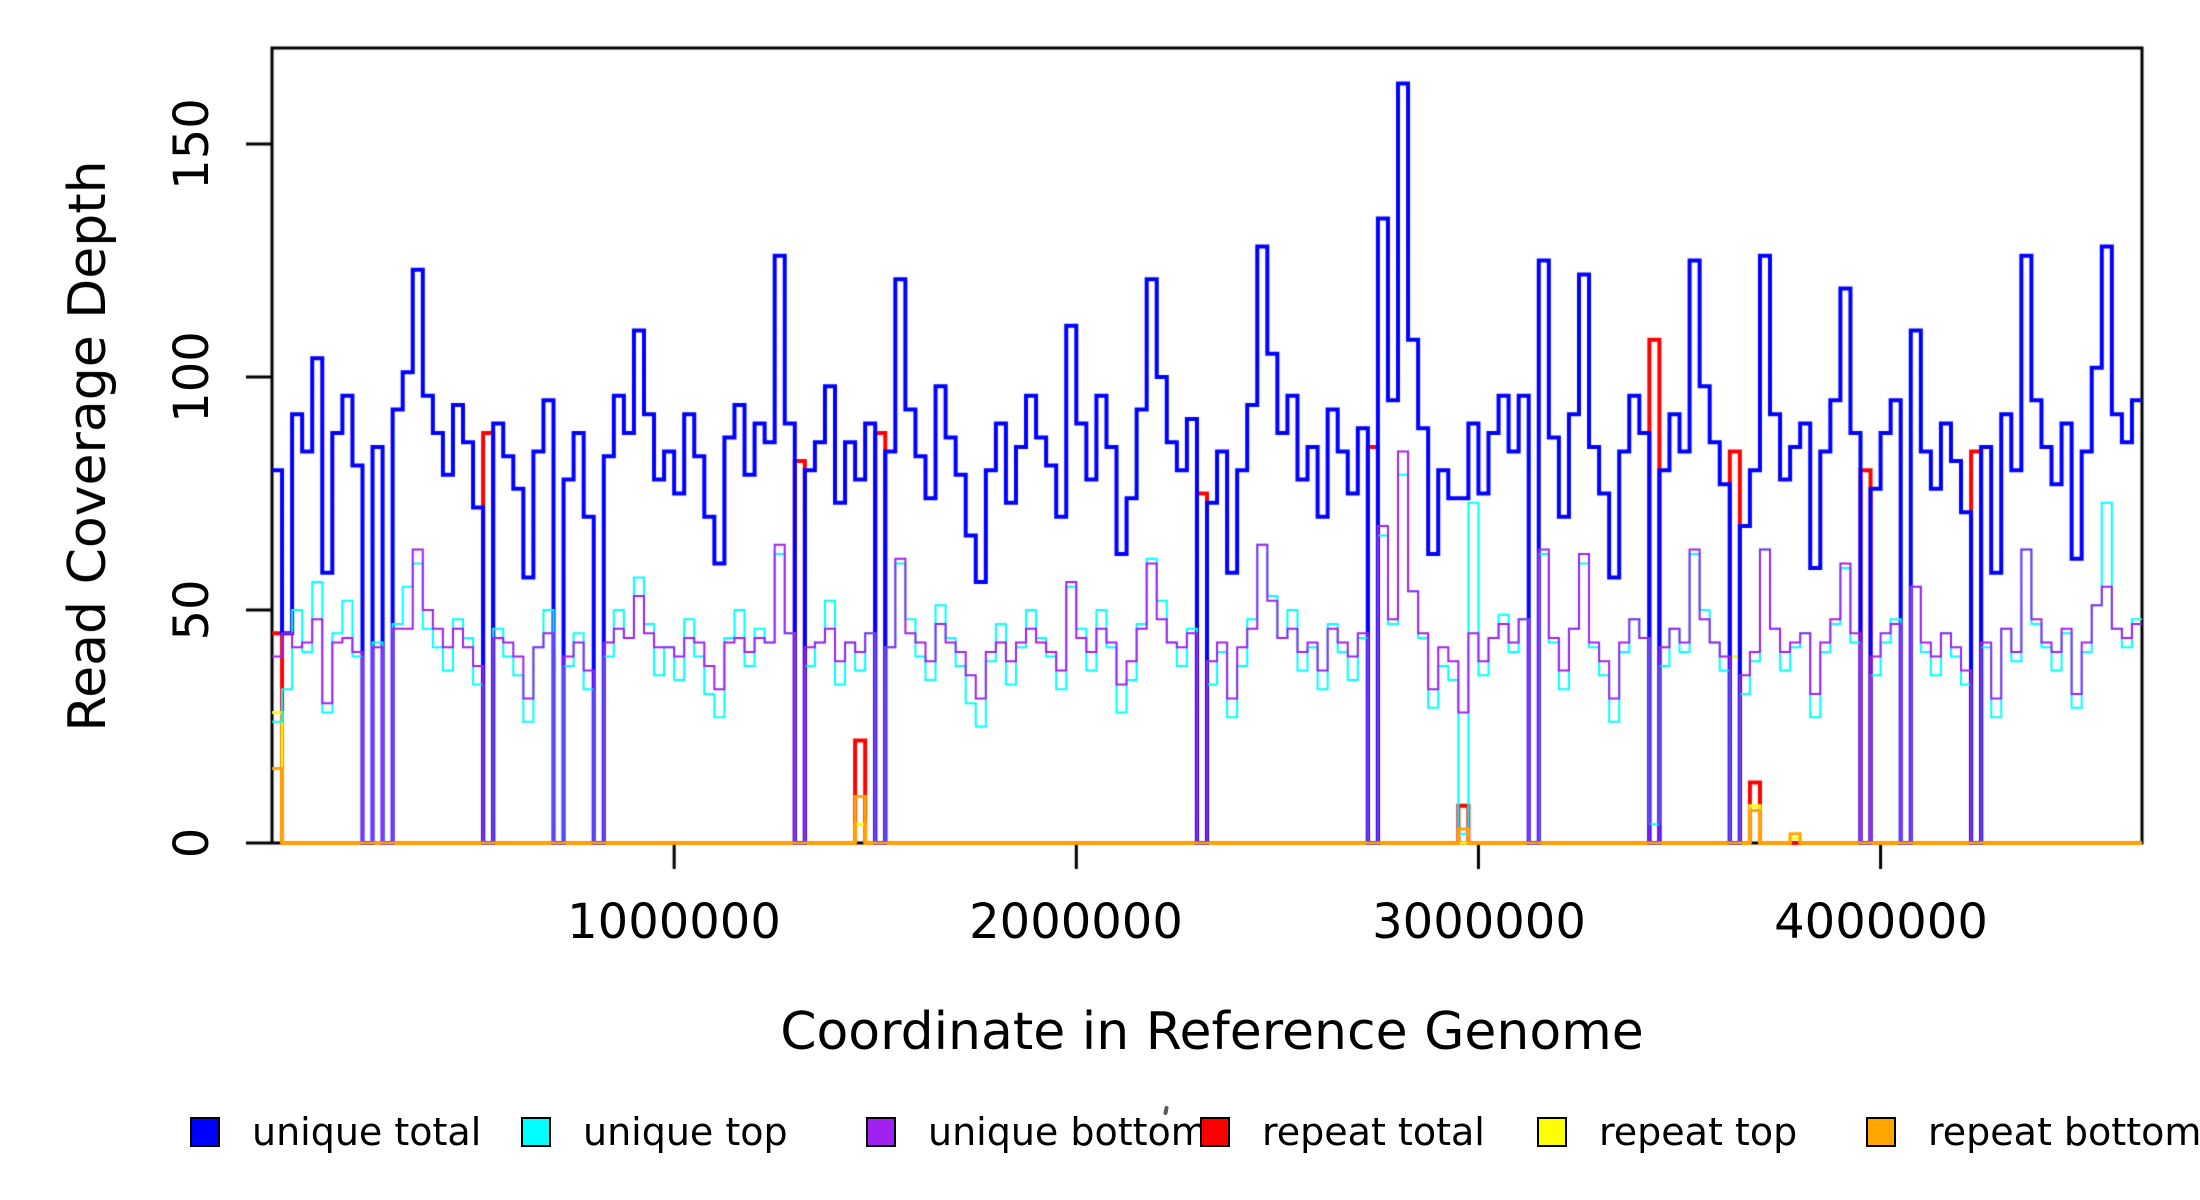 Image resolution: width=2200 pixels, height=1200 pixels. What do you see at coordinates (1076, 922) in the screenshot?
I see `x-tick-label-2000000: 2000000` at bounding box center [1076, 922].